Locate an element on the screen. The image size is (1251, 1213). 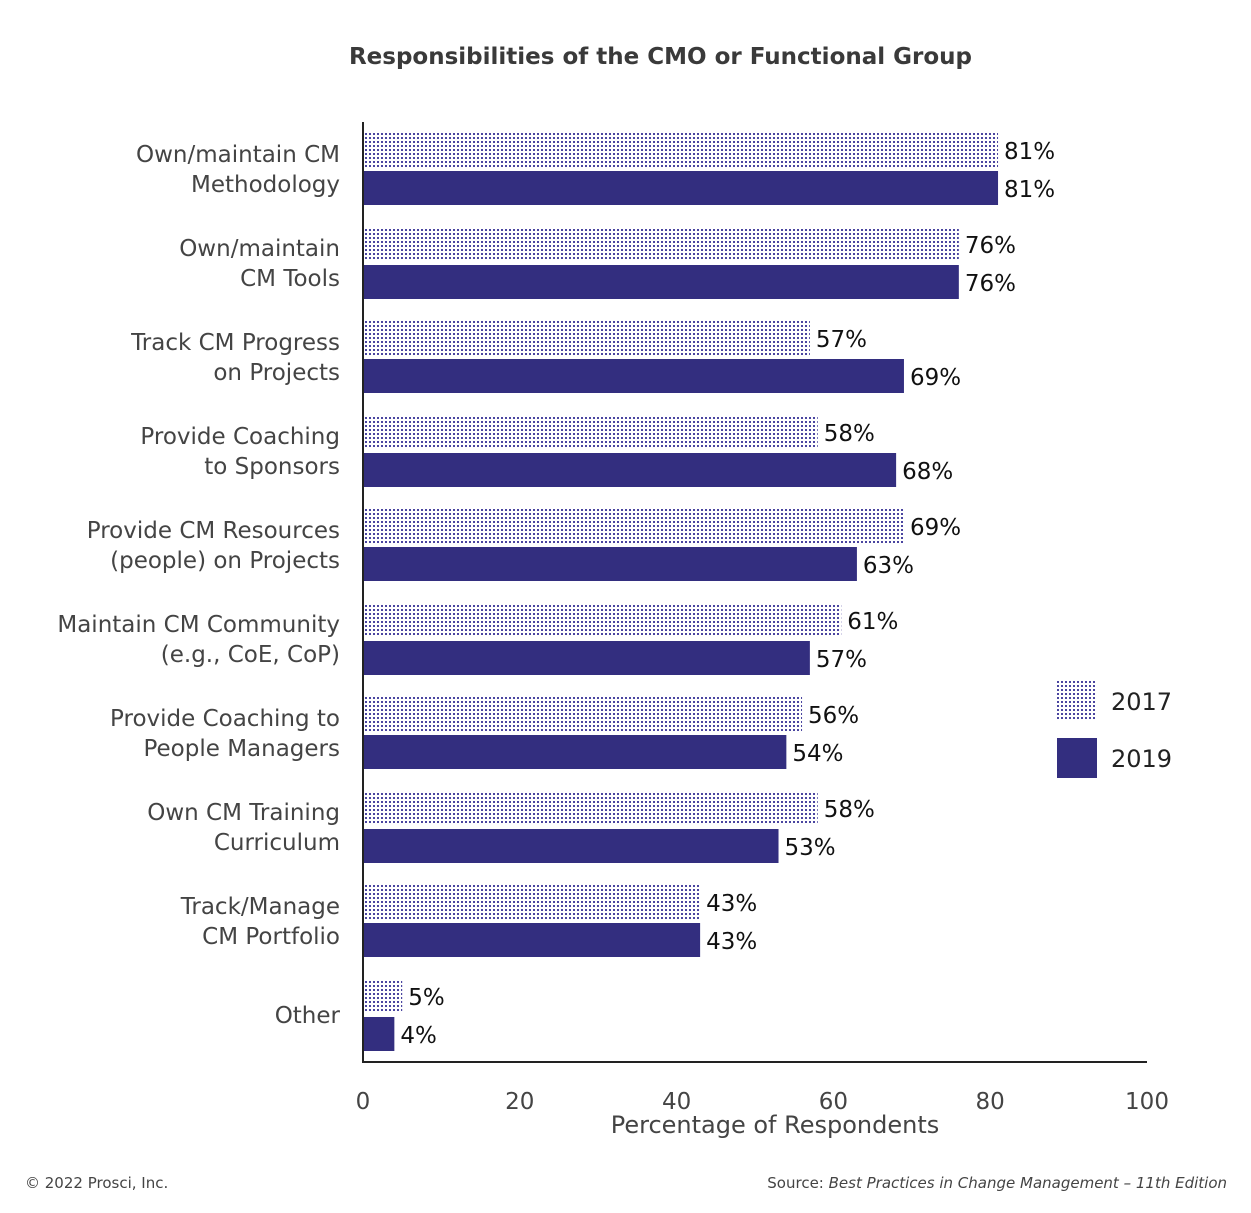
category-label-8: CM Portfolio is located at coordinates (271, 937).